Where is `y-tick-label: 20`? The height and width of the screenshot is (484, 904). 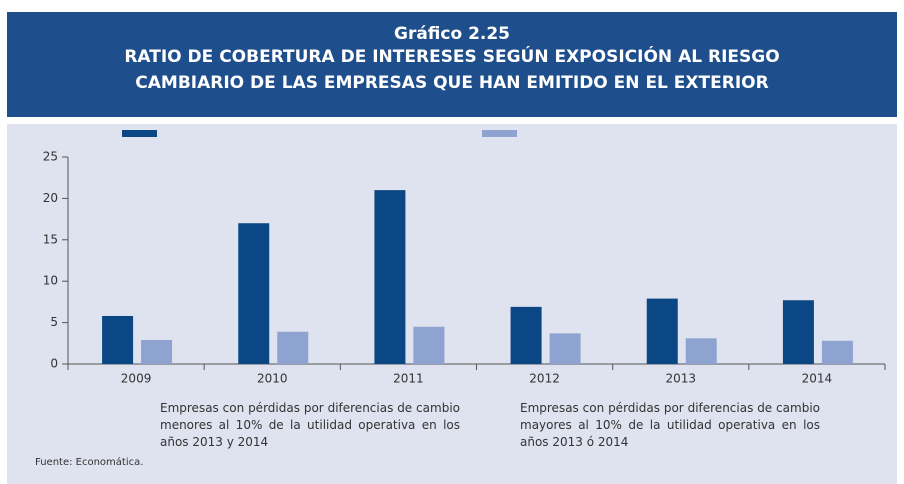 y-tick-label: 20 is located at coordinates (50, 198).